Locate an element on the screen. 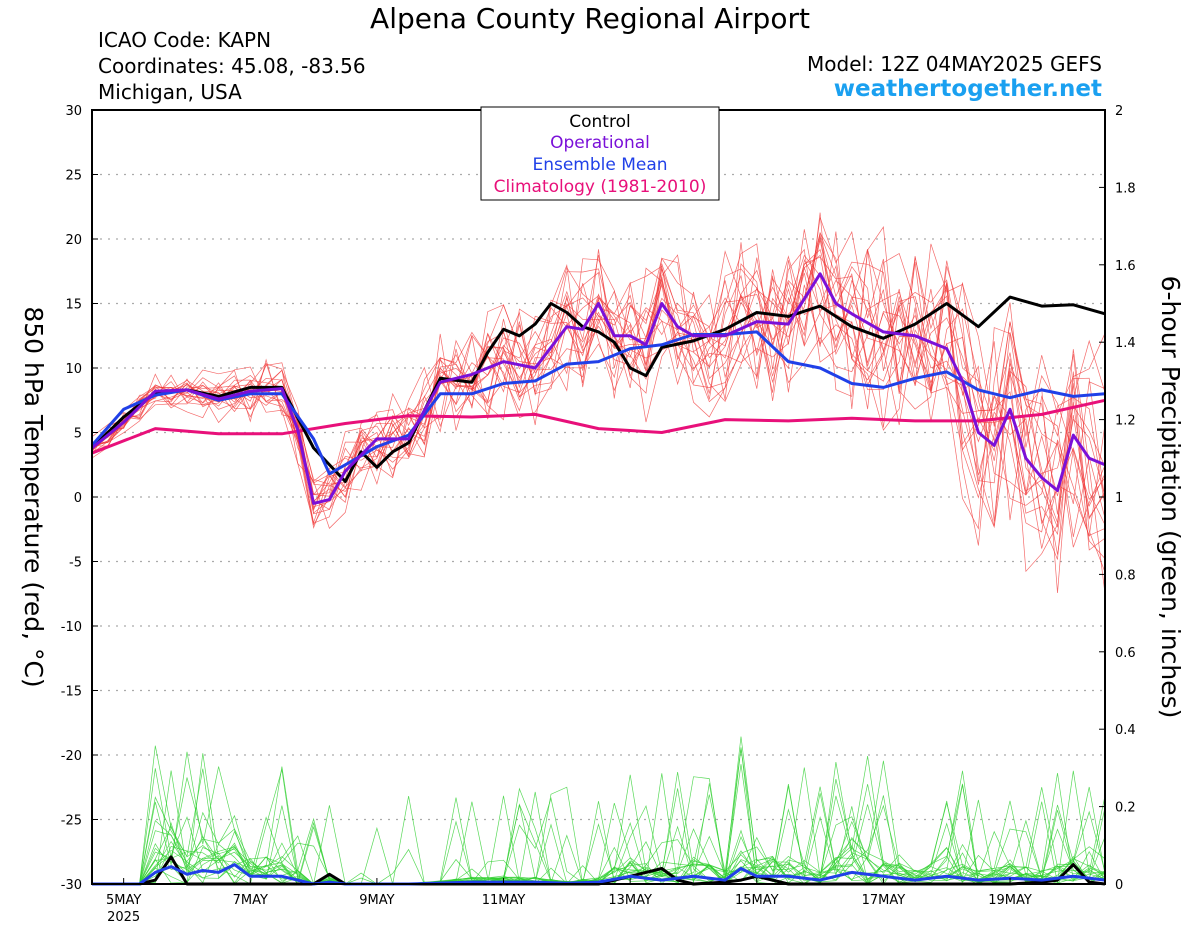 Image resolution: width=1200 pixels, height=927 pixels. x-tick-label: 17MAY is located at coordinates (884, 900).